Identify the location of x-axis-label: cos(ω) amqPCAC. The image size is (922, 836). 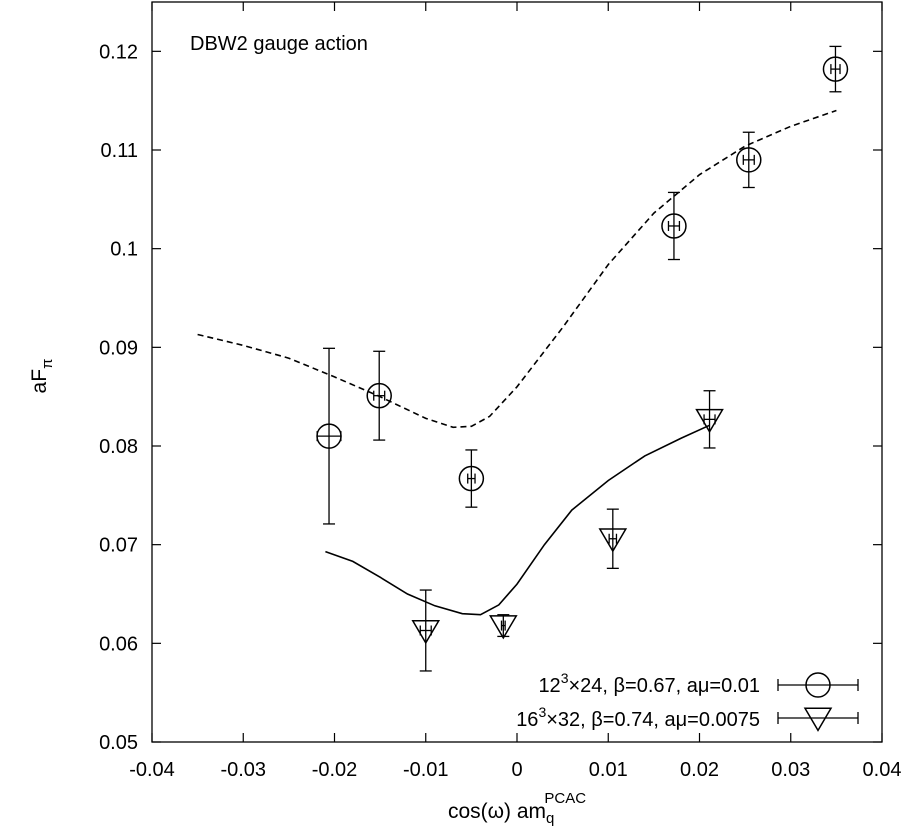
(517, 808).